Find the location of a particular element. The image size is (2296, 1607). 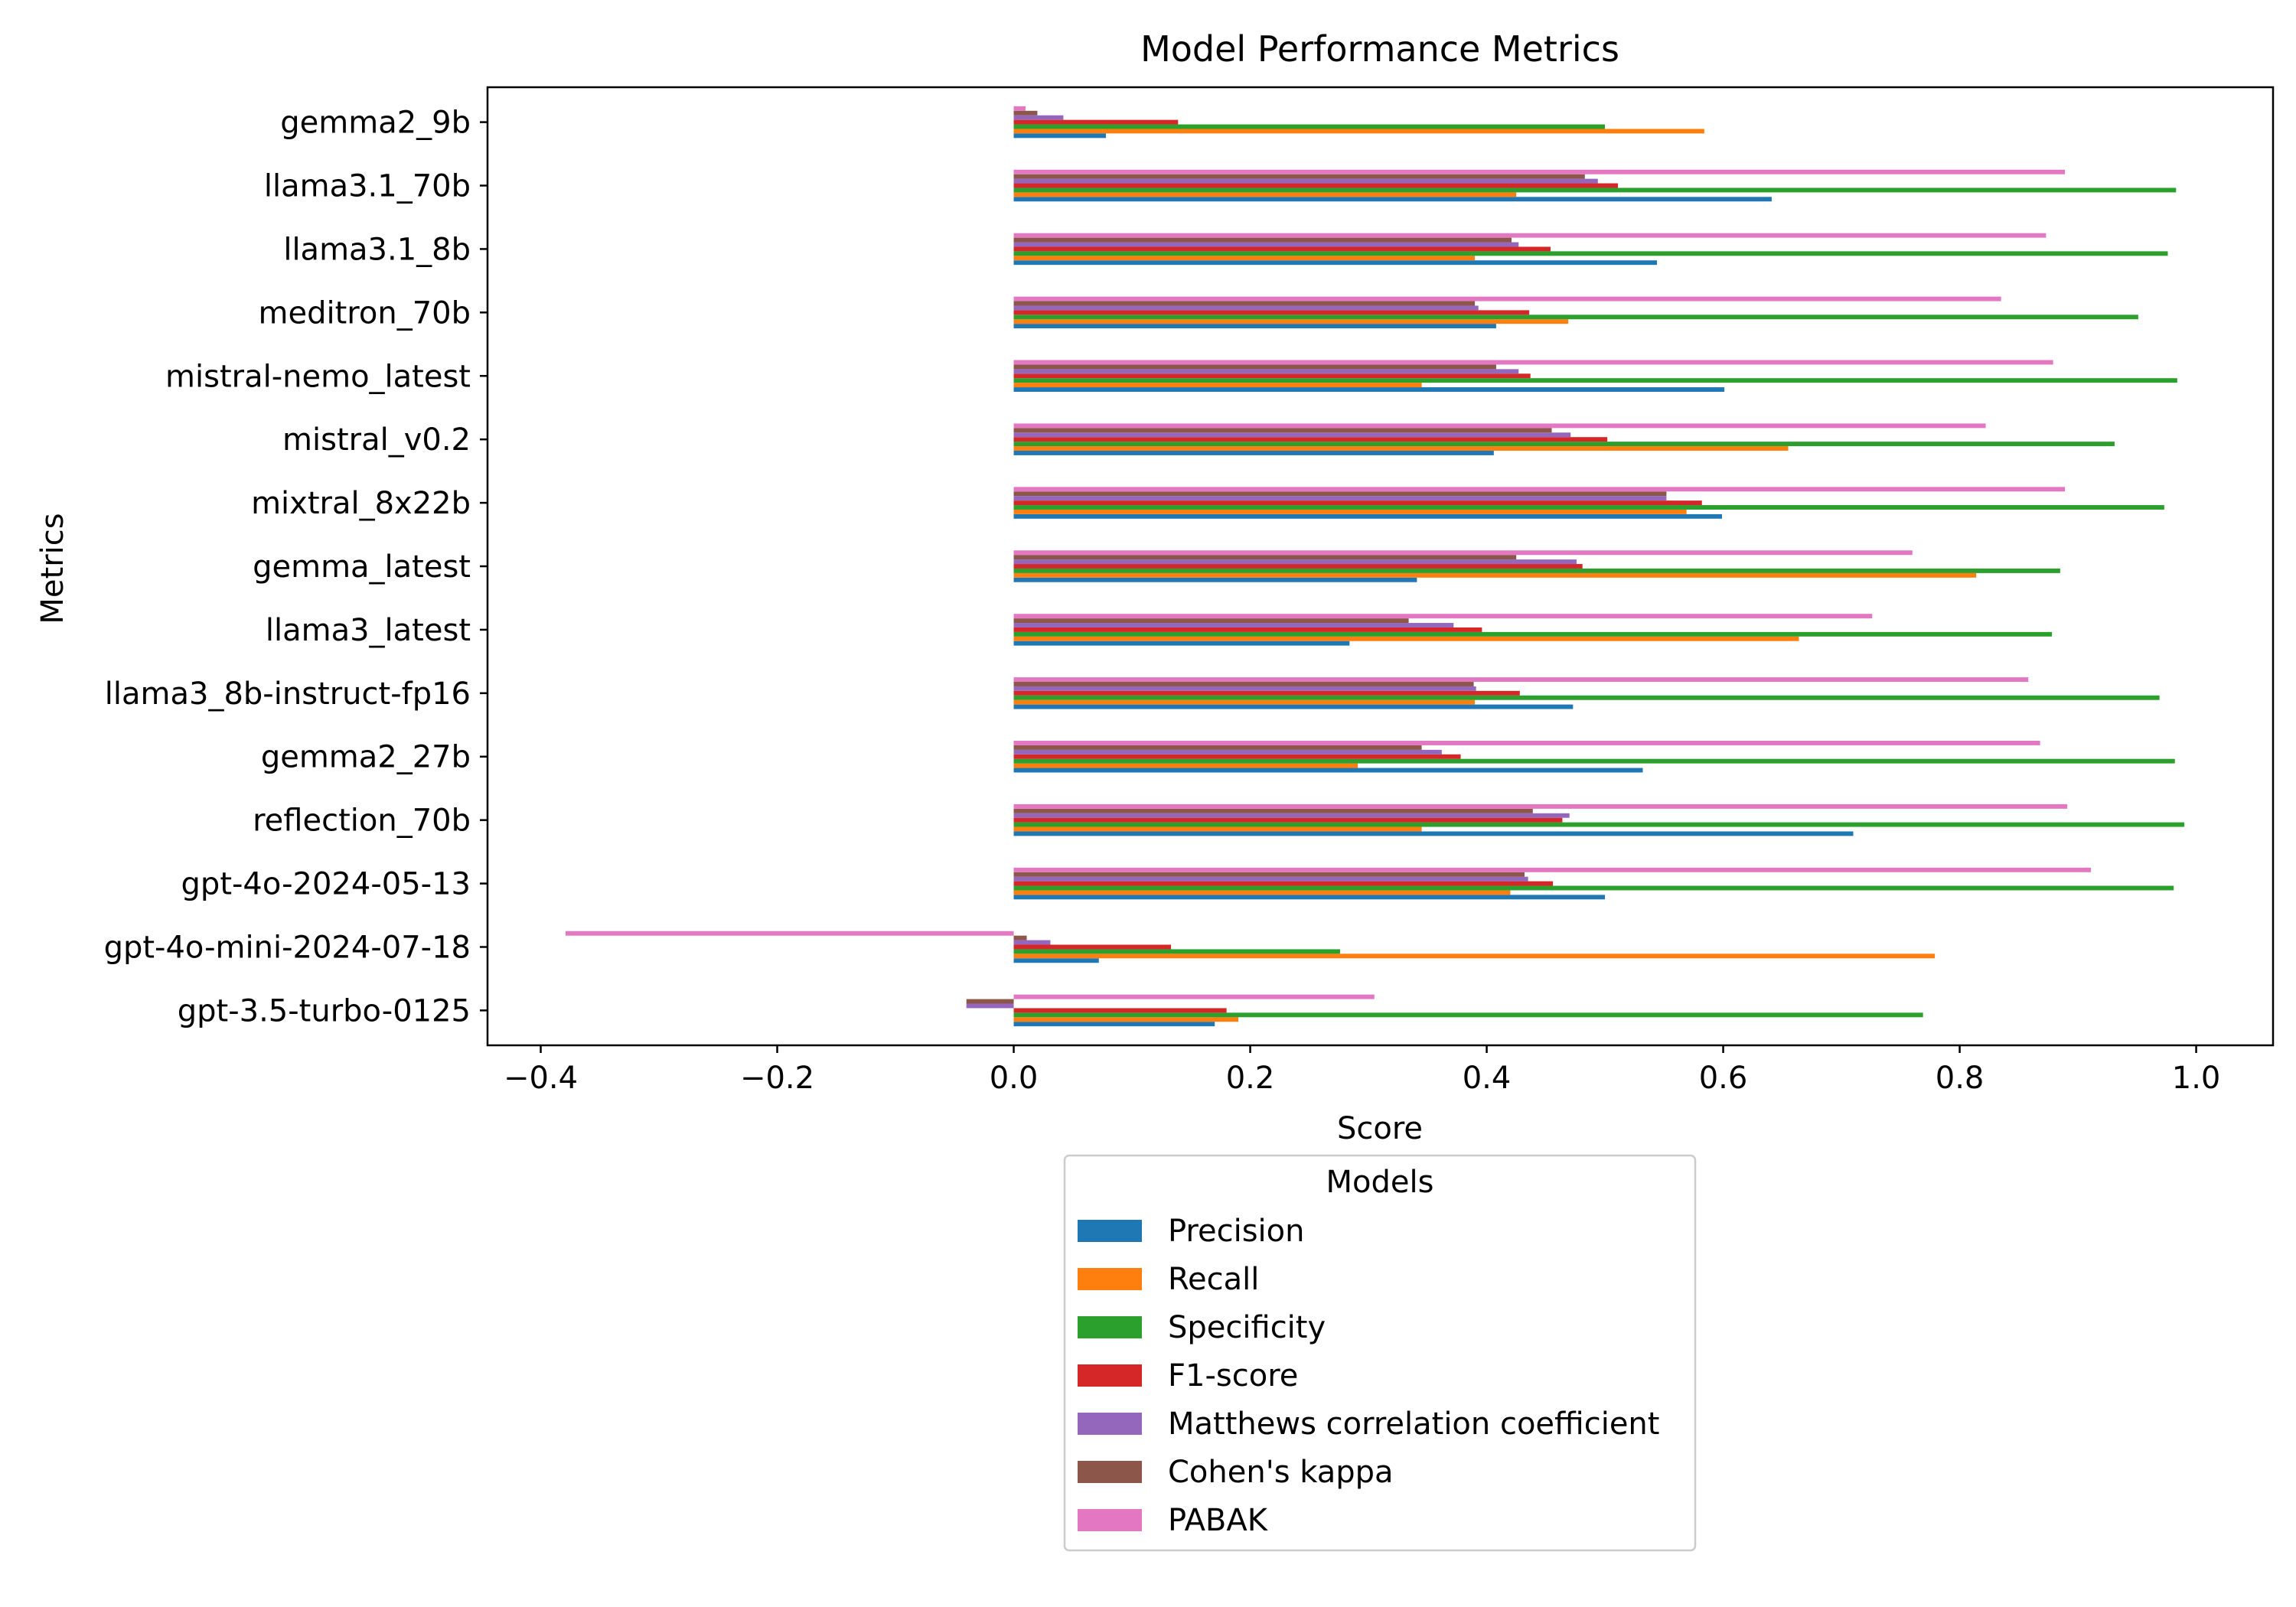

legend-label: Matthews correlation coefficient is located at coordinates (1413, 1424).